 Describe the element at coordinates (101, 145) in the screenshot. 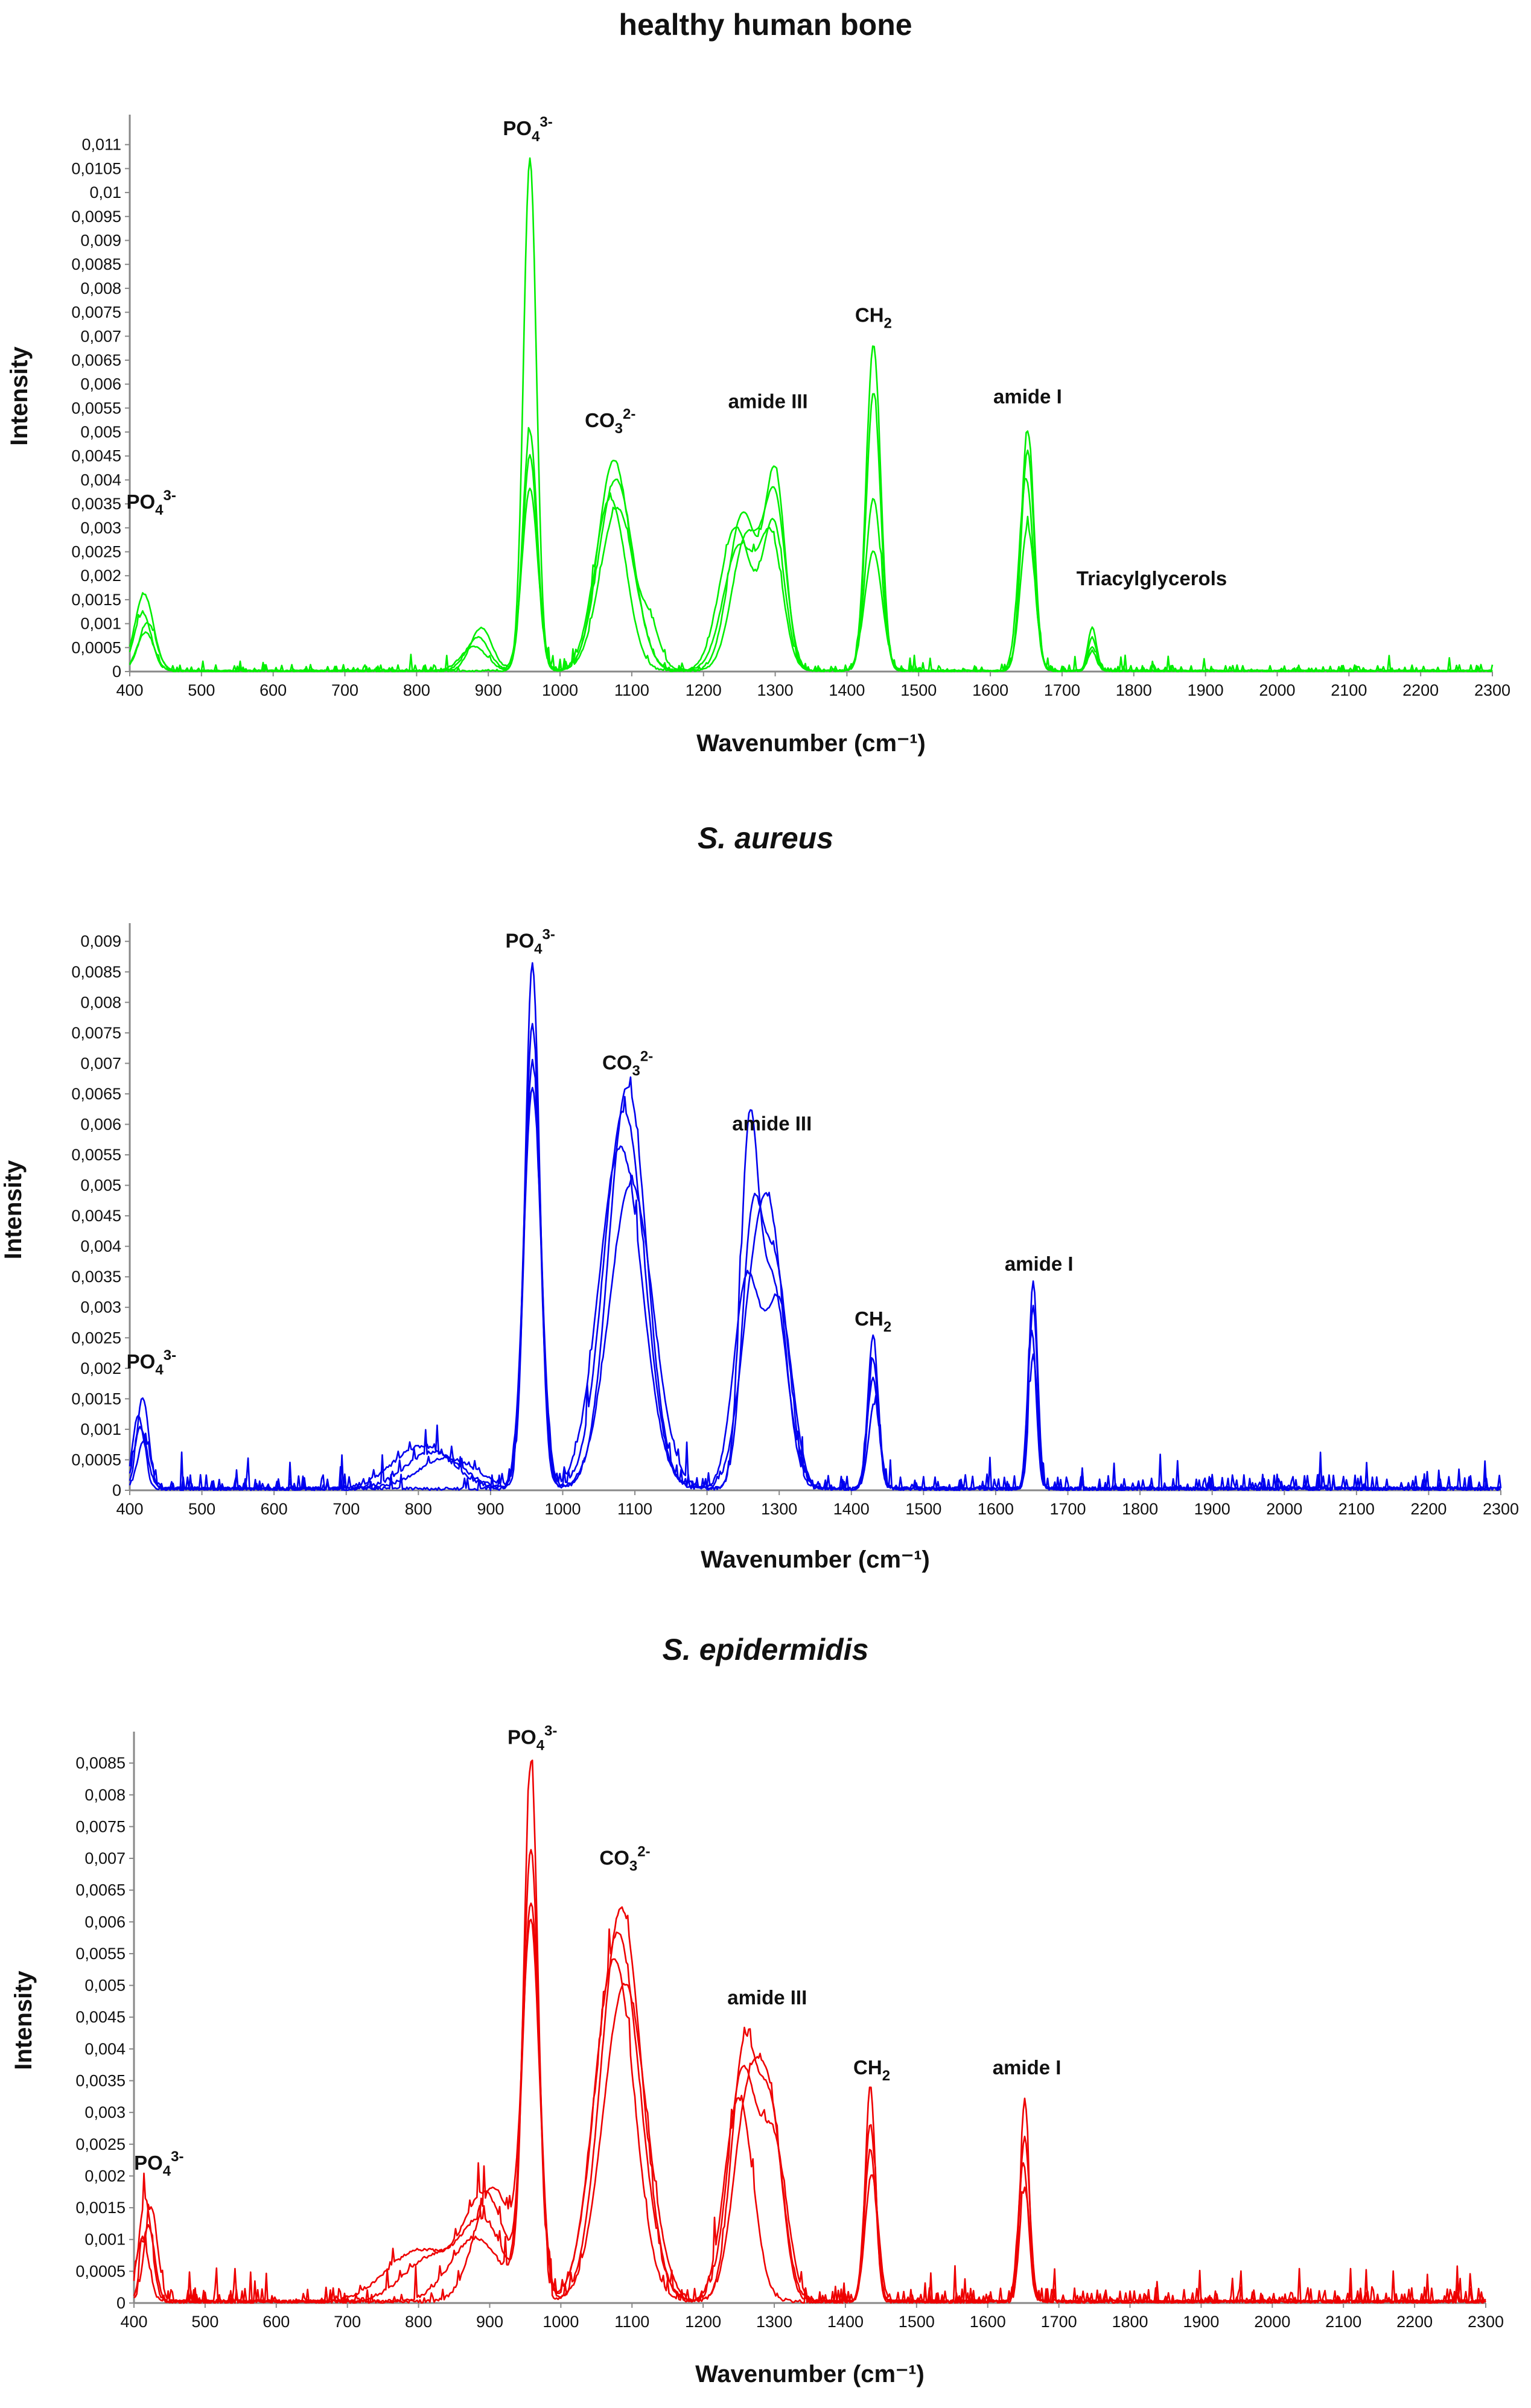

I see `y-tick-label: 0,011` at that location.